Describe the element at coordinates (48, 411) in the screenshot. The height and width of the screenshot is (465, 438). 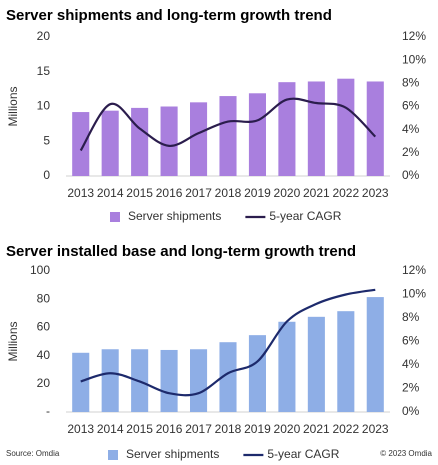
I see `y-tick-label: -` at that location.